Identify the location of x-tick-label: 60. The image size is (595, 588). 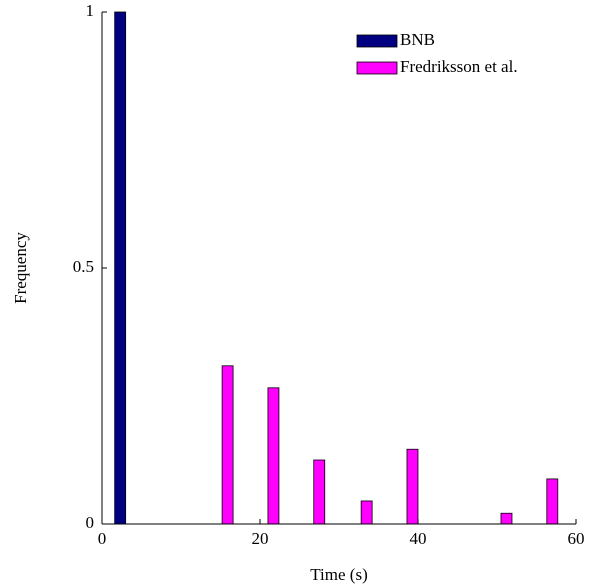
(576, 538).